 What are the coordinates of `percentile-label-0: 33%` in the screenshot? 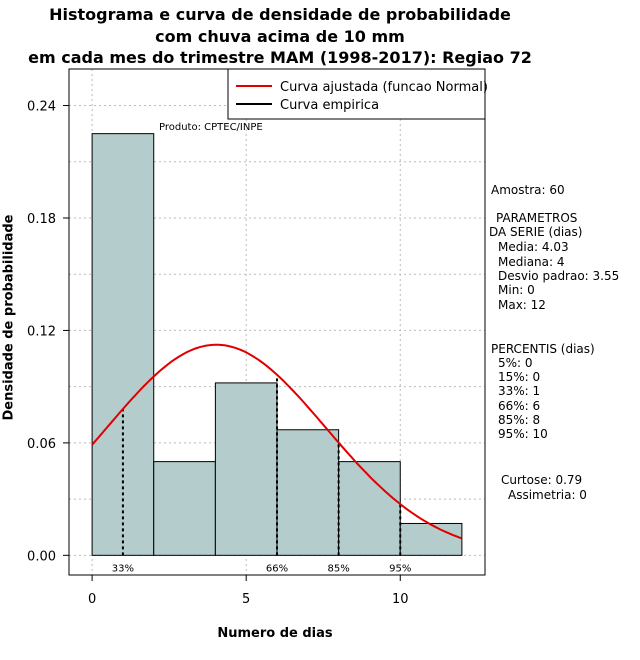 It's located at (123, 568).